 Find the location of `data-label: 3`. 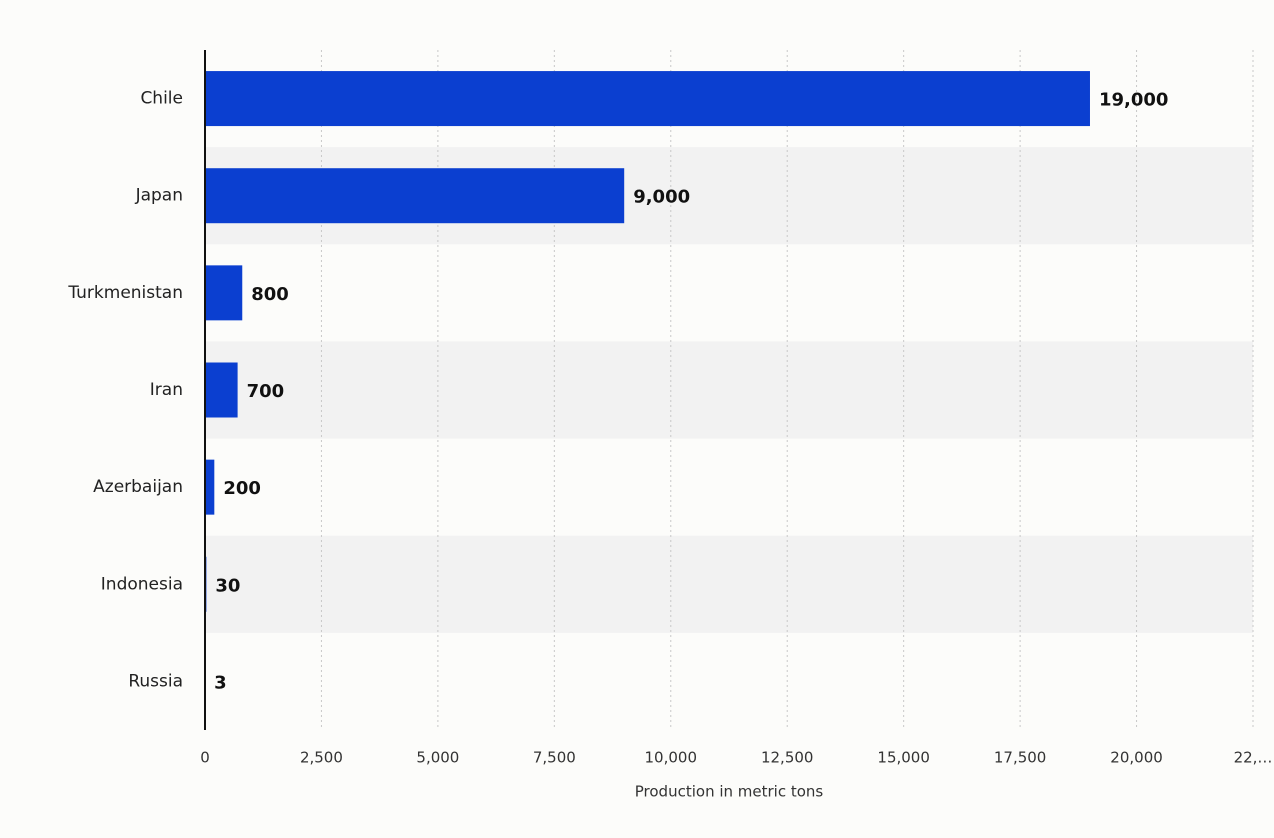

data-label: 3 is located at coordinates (220, 682).